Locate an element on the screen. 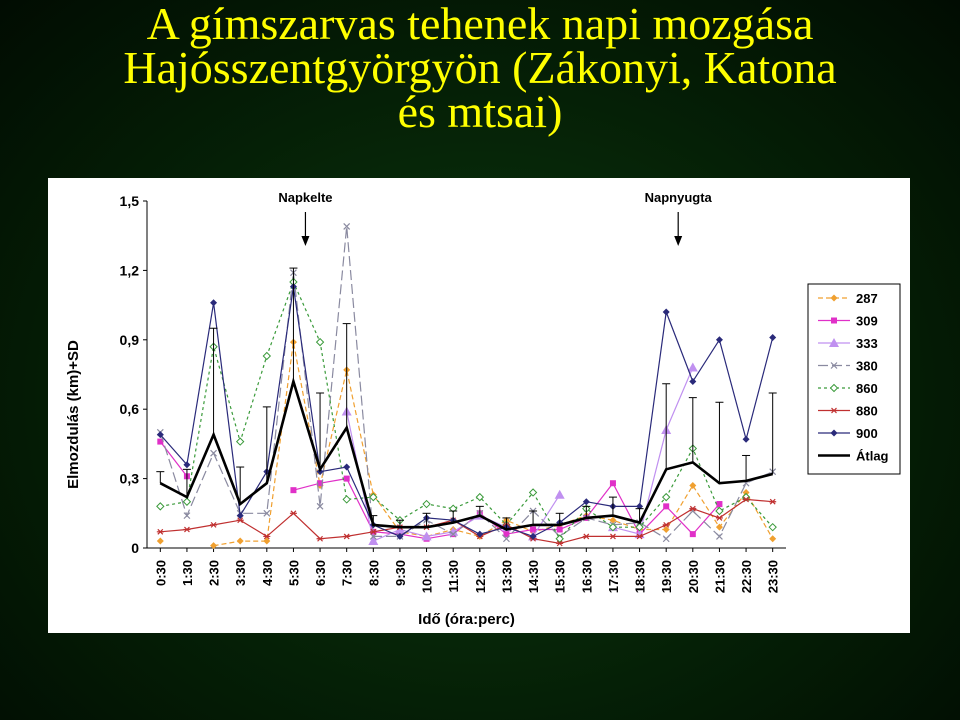  x-tick-label: 15:30 is located at coordinates (560, 576).